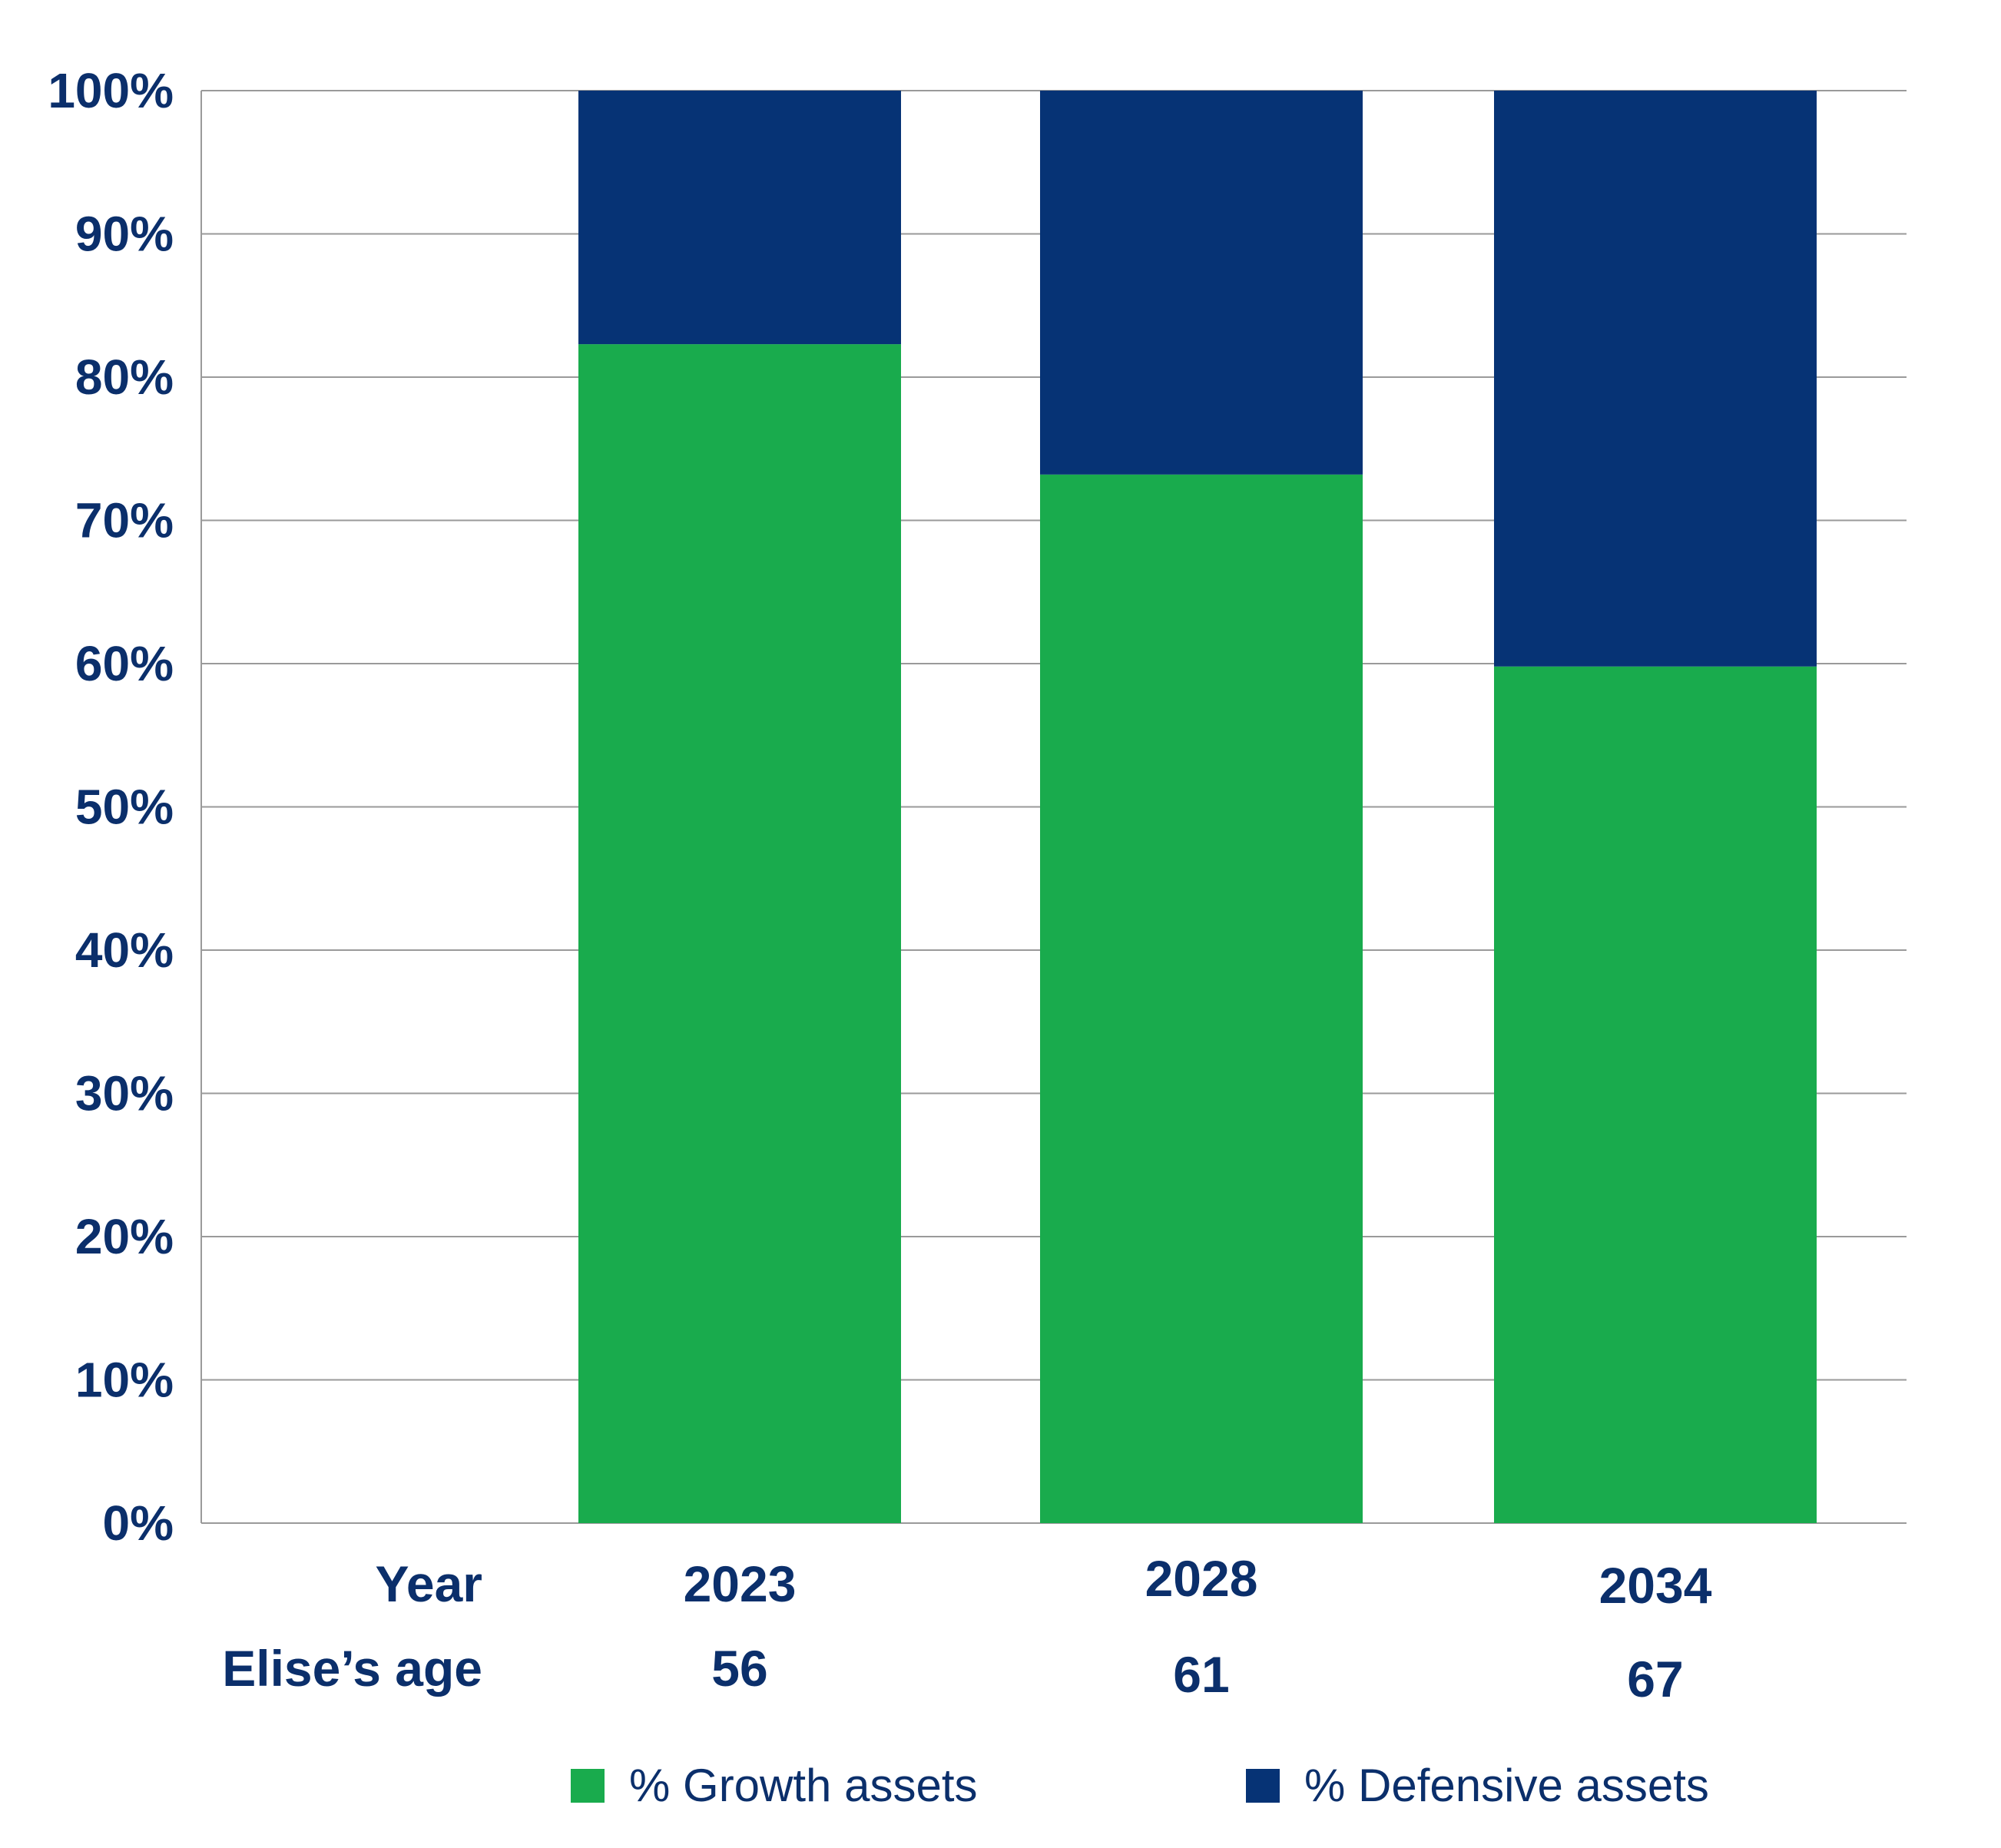 The width and height of the screenshot is (2001, 1848). I want to click on y-tick-label: 60%, so click(124, 663).